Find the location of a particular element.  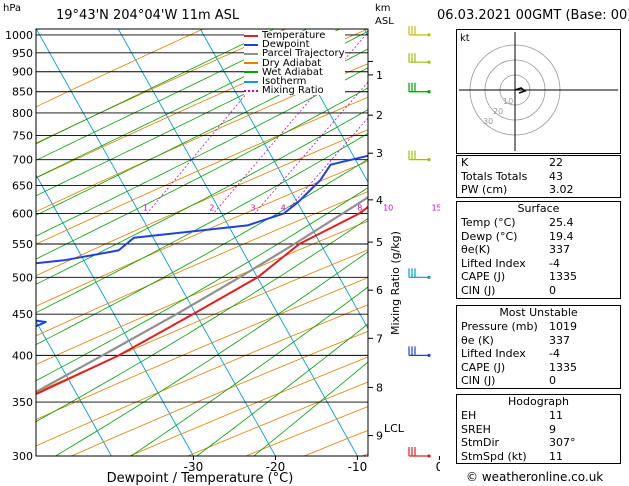

k-index-label: K is located at coordinates (465, 162).